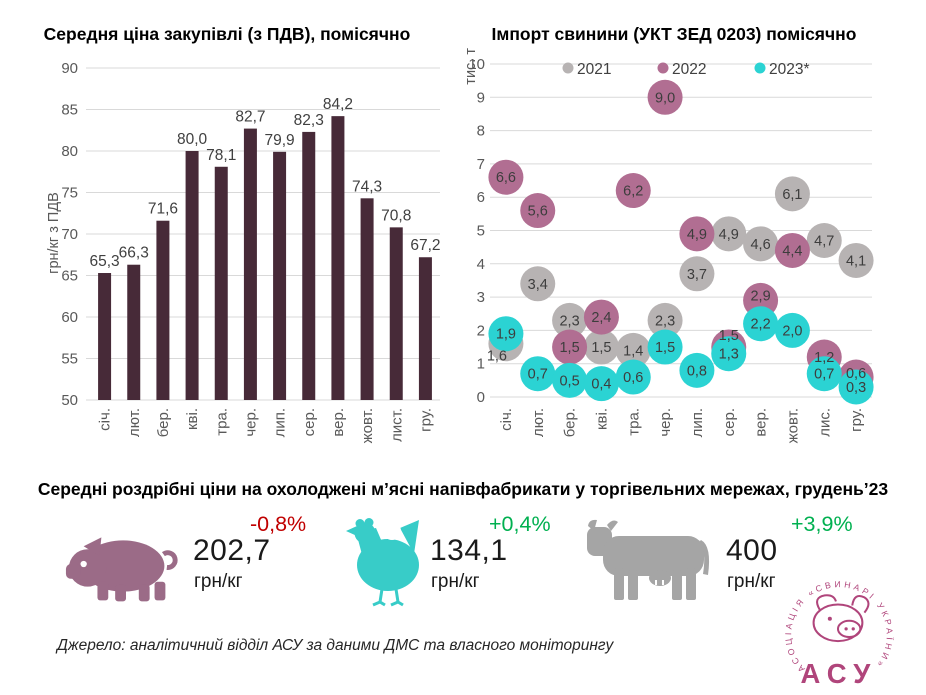 This screenshot has width=926, height=695. What do you see at coordinates (69, 68) in the screenshot?
I see `y-tick-label: 90` at bounding box center [69, 68].